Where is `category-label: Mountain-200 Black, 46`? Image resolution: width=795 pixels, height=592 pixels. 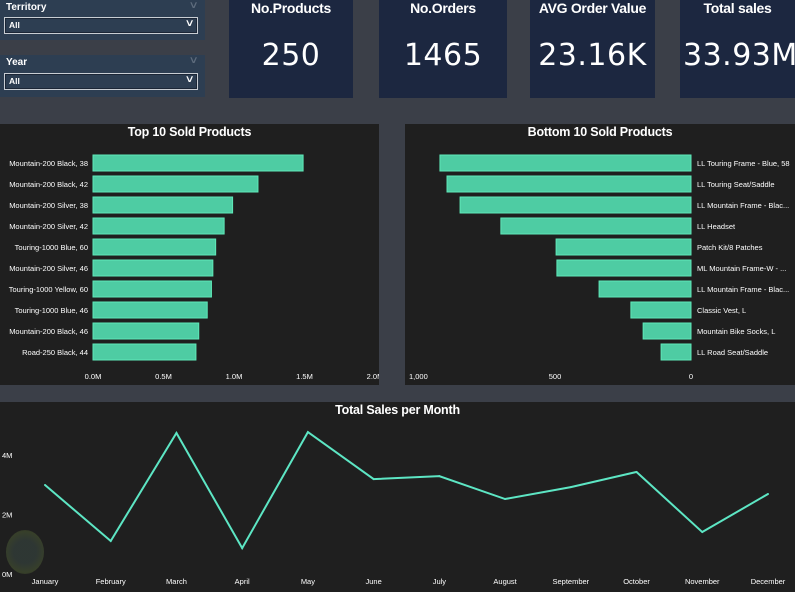
category-label: Mountain-200 Black, 46 is located at coordinates (48, 331).